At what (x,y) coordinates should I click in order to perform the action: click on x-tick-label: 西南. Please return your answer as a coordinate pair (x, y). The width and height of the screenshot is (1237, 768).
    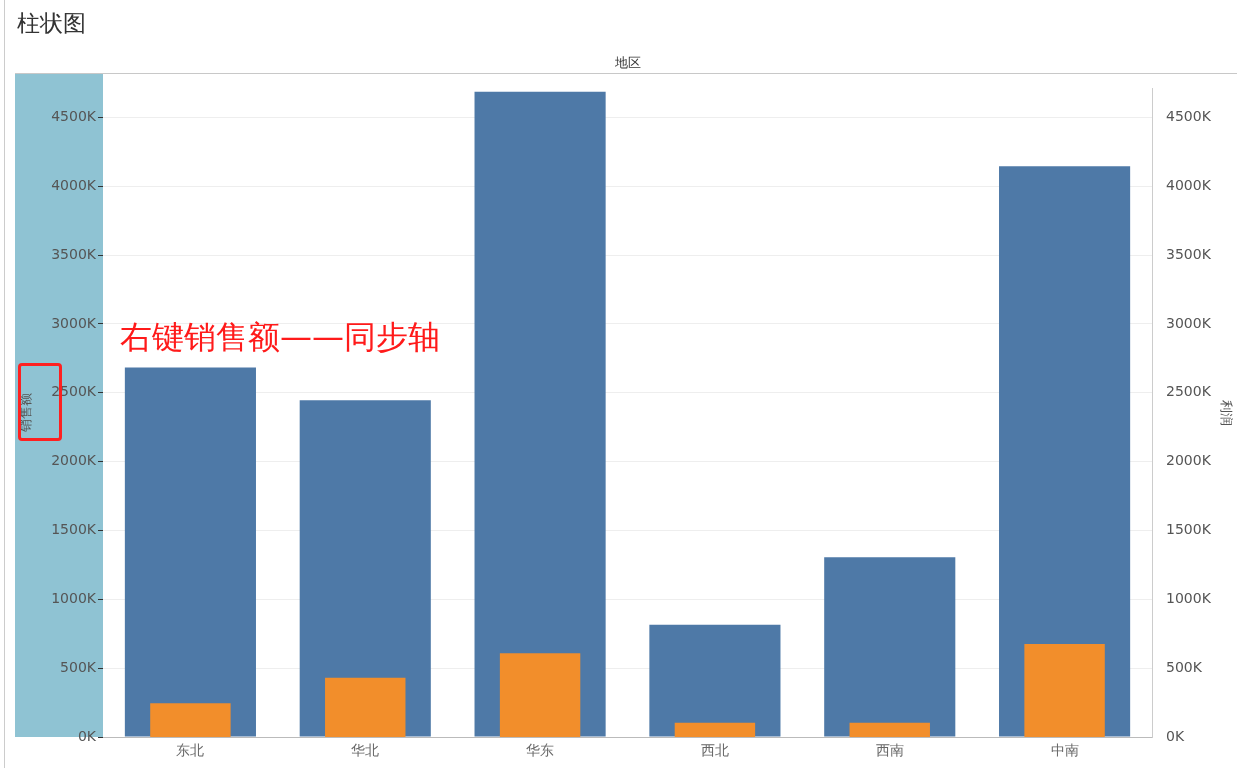
    Looking at the image, I should click on (889, 750).